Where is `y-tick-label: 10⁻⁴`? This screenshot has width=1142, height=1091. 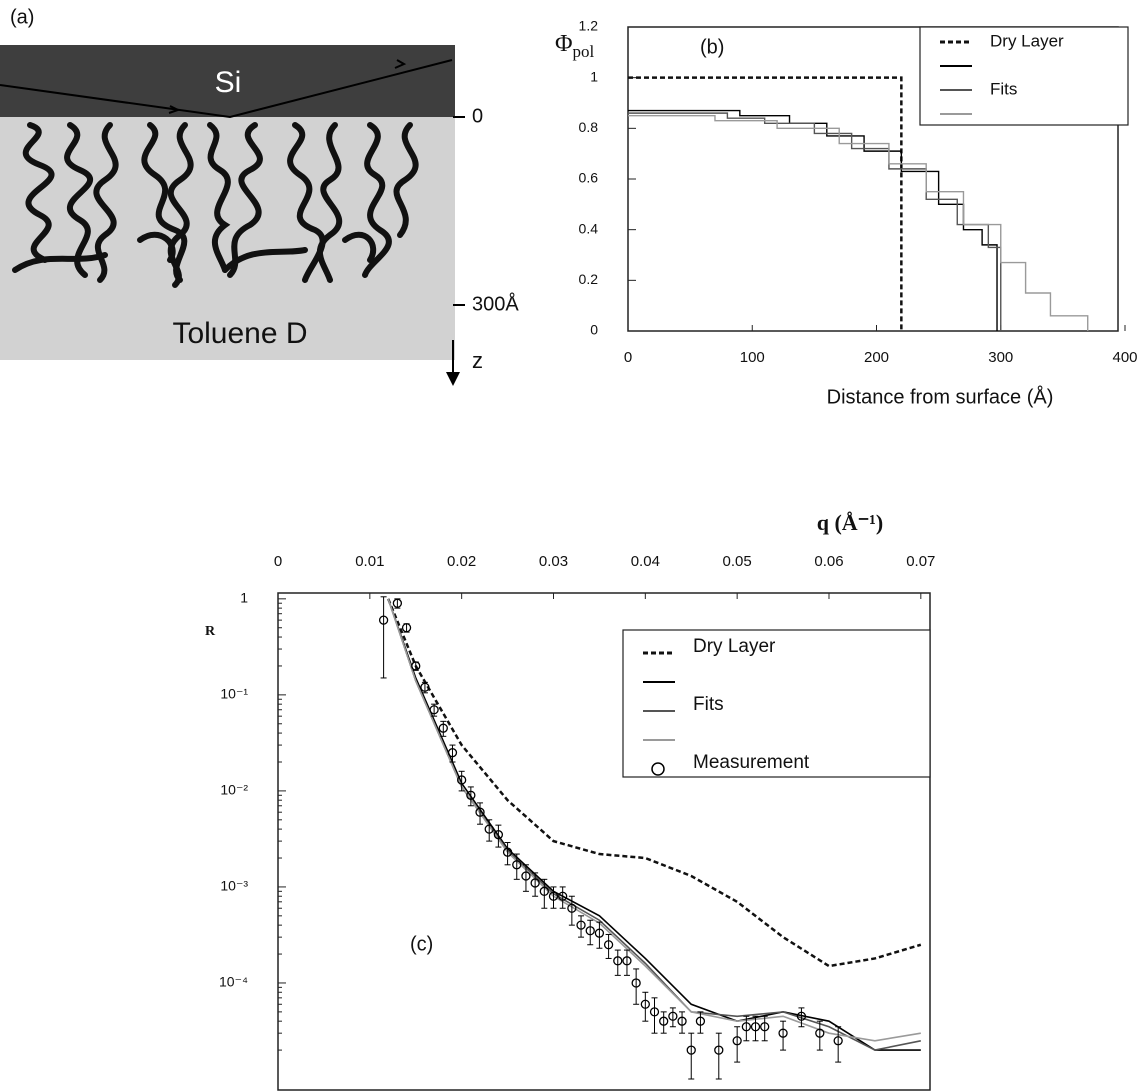 y-tick-label: 10⁻⁴ is located at coordinates (233, 982).